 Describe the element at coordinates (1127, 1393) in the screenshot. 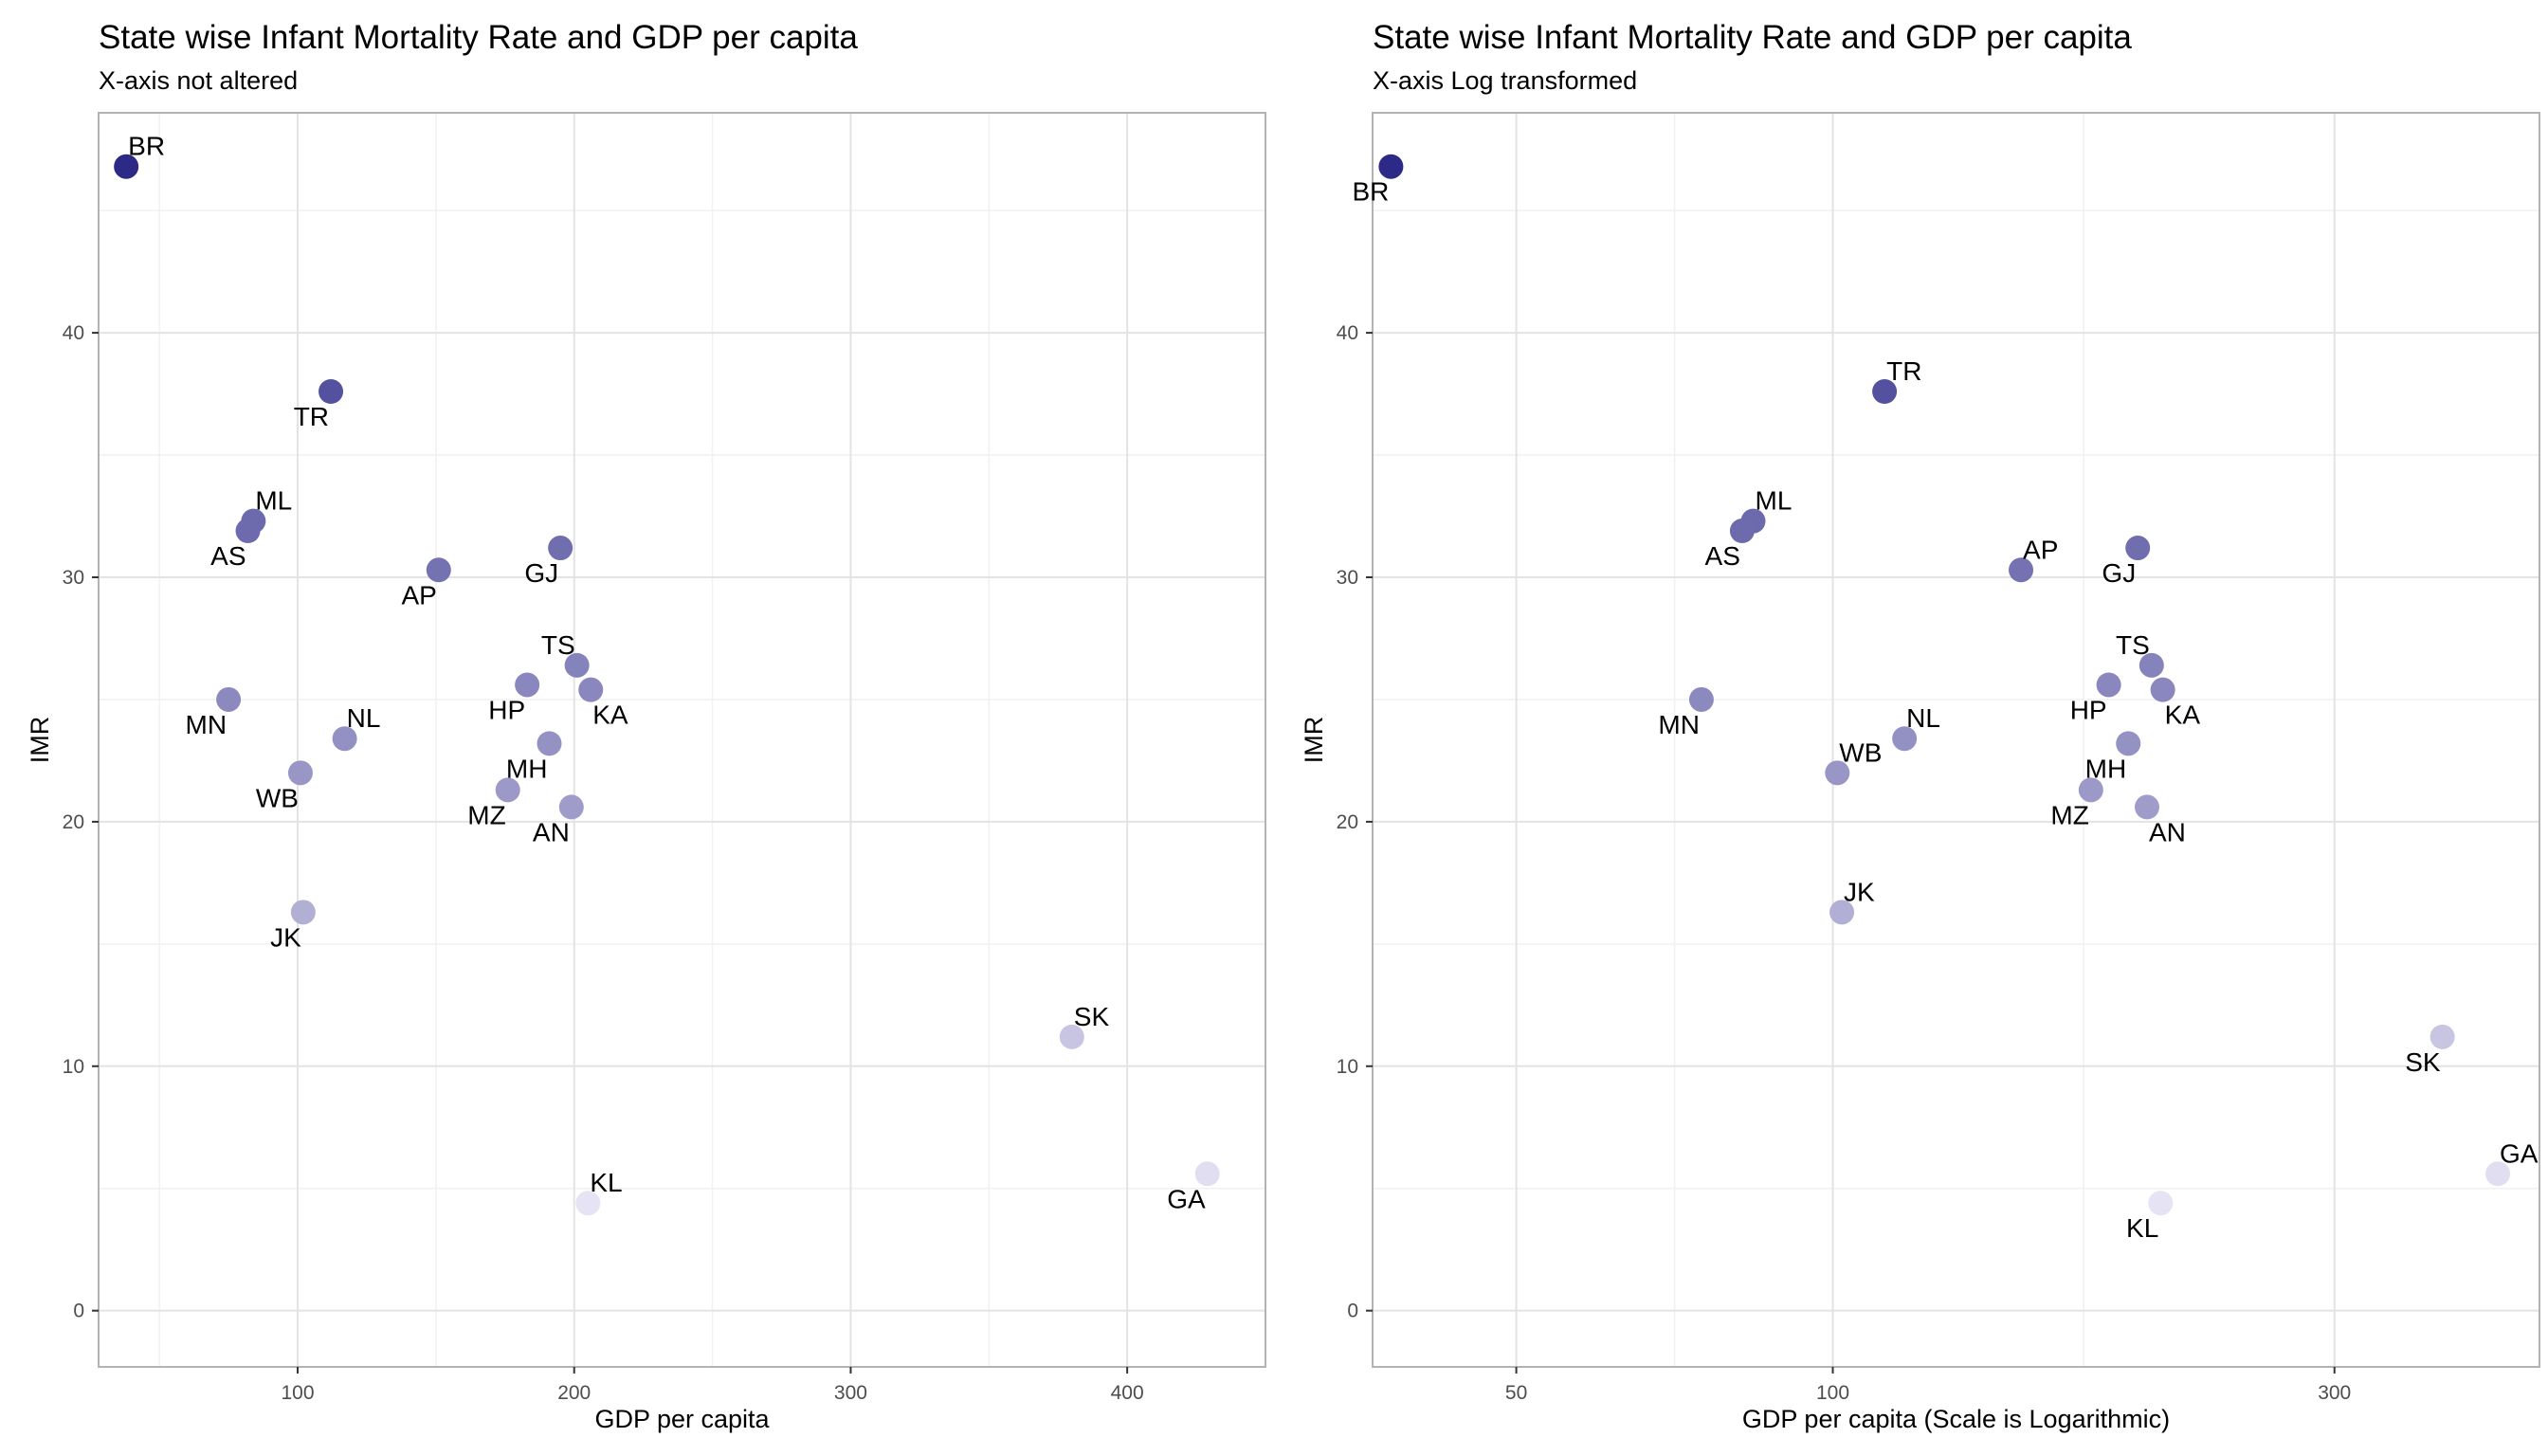

I see `x-tick-label: 400` at that location.